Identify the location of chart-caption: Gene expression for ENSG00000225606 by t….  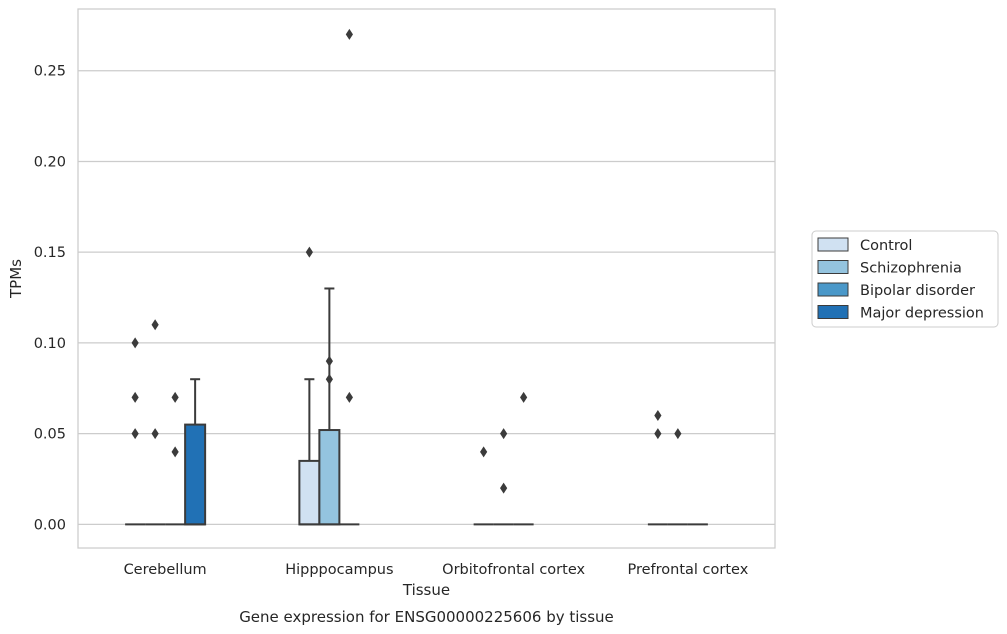
(426, 617).